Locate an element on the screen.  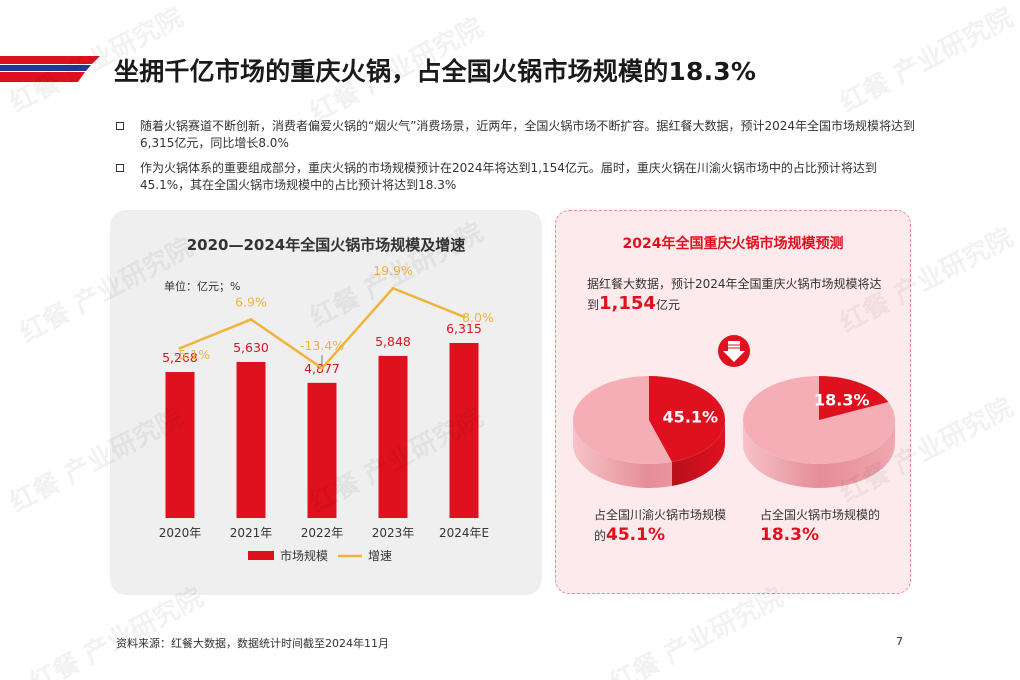
chart-title: 2020—2024年全国火锅市场规模及增速 is located at coordinates (326, 245).